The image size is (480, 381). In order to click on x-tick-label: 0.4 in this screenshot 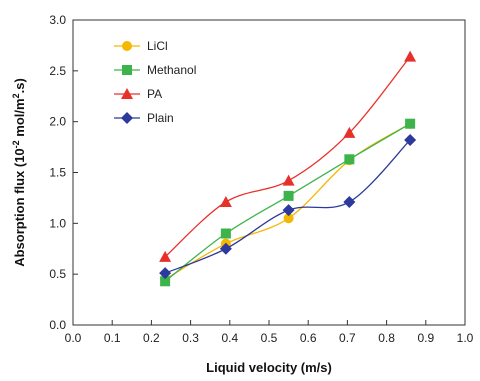, I will do `click(229, 338)`.